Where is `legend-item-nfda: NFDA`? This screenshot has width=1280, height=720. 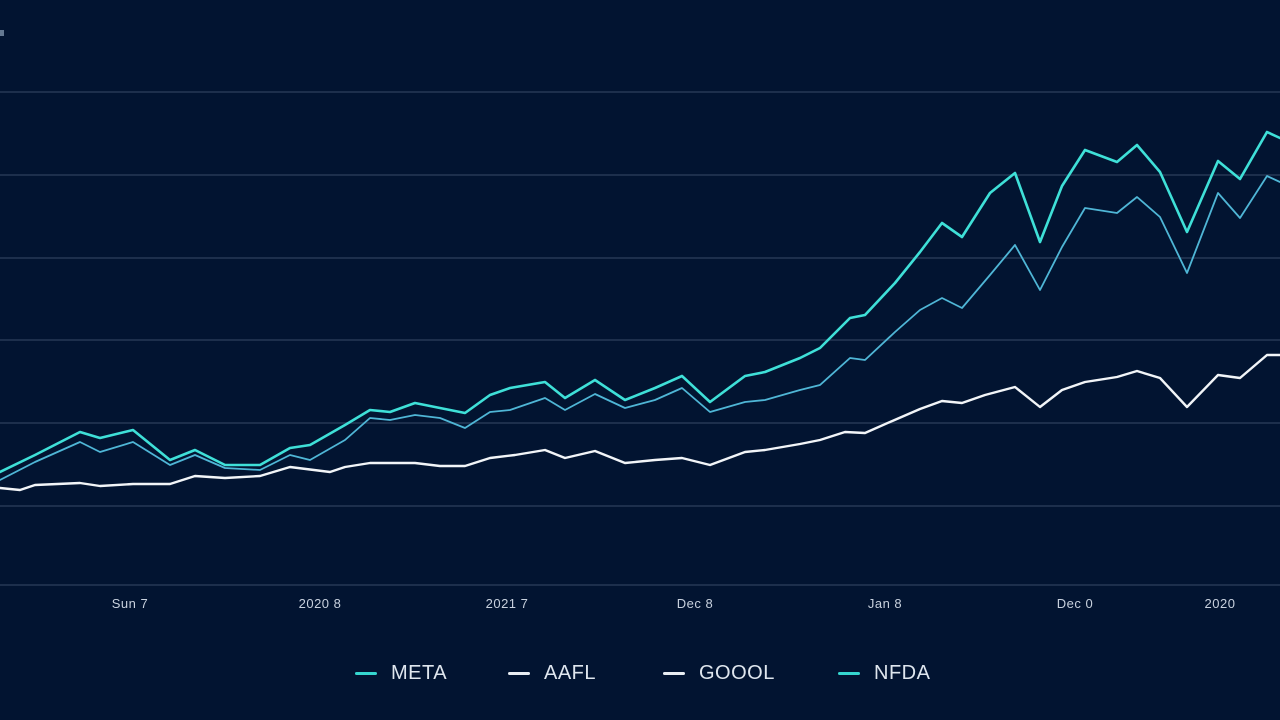
legend-item-nfda: NFDA is located at coordinates (884, 673).